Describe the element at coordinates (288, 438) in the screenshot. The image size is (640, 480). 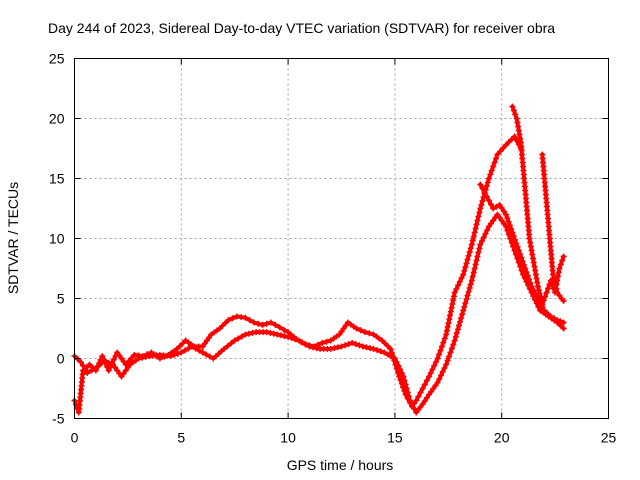
I see `x-tick-label: 10` at that location.